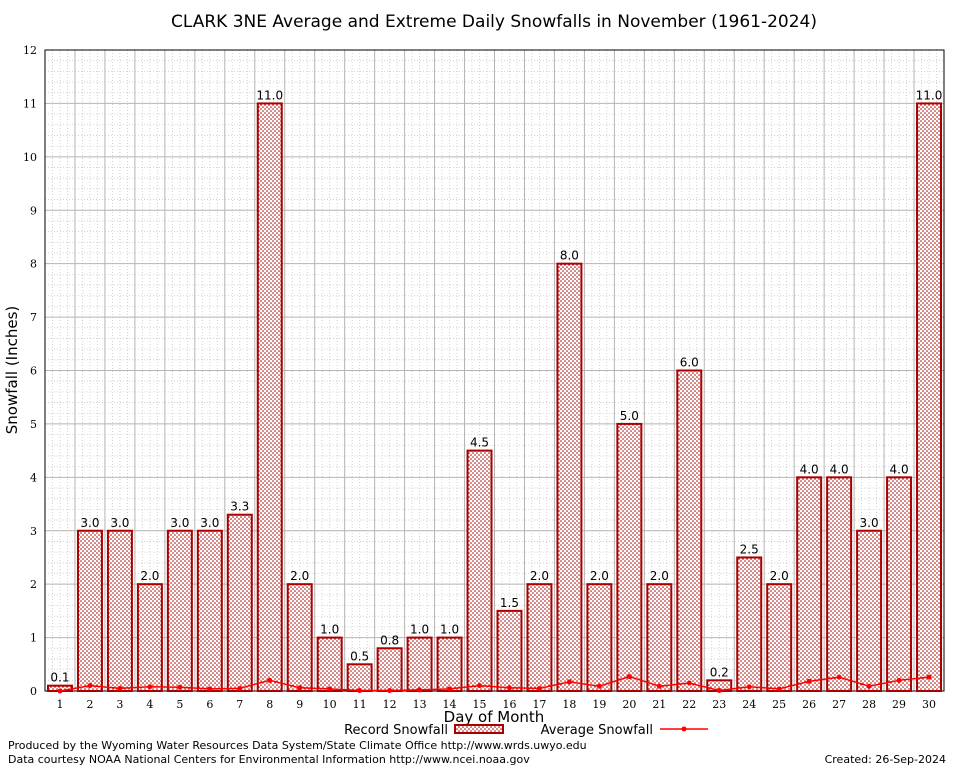 This screenshot has width=954, height=768. What do you see at coordinates (479, 443) in the screenshot?
I see `bar-value-label: 4.5` at bounding box center [479, 443].